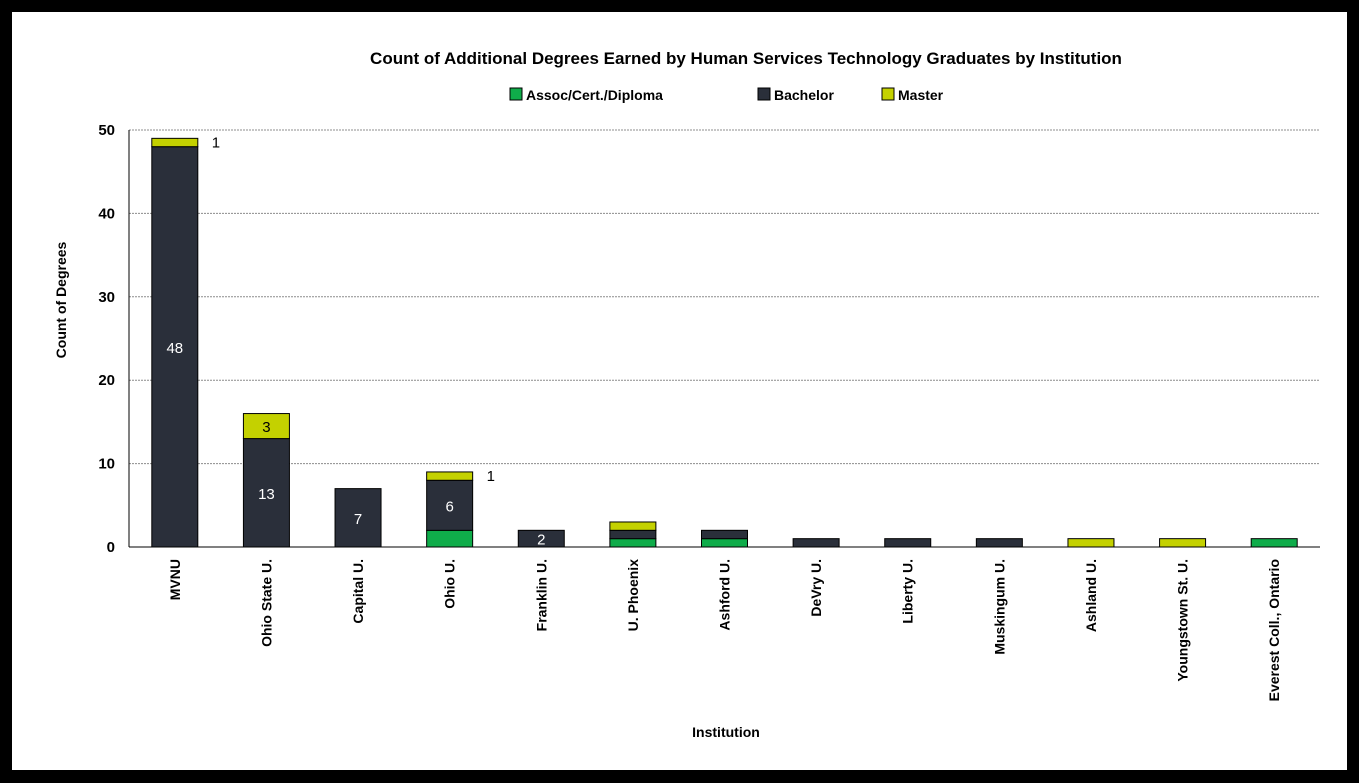 The width and height of the screenshot is (1359, 783). What do you see at coordinates (816, 588) in the screenshot?
I see `x-tick-label: DeVry U.` at bounding box center [816, 588].